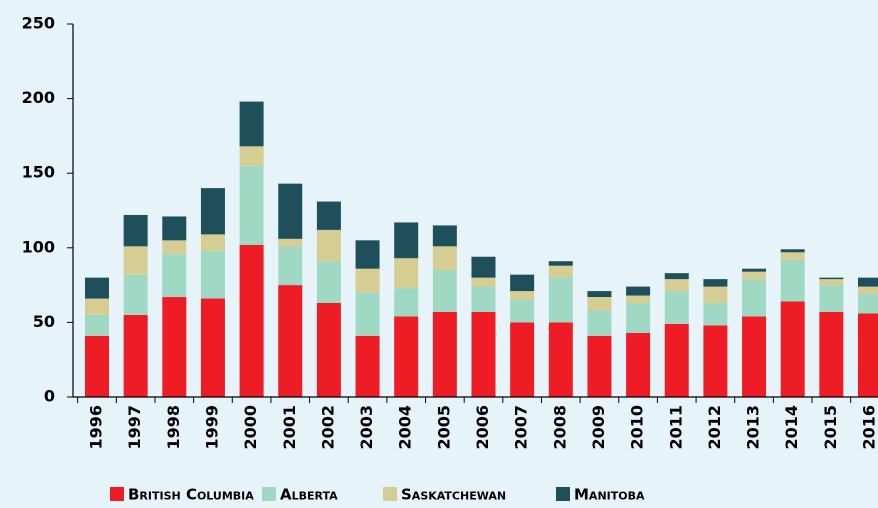 Image resolution: width=878 pixels, height=508 pixels. What do you see at coordinates (211, 427) in the screenshot?
I see `x-tick-label: 1999` at bounding box center [211, 427].